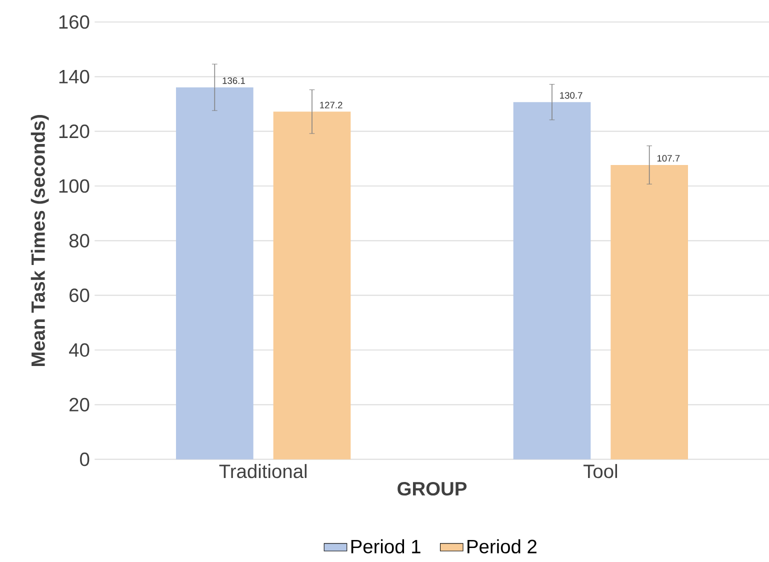 This screenshot has height=562, width=769. I want to click on data-label: 107.7, so click(668, 158).